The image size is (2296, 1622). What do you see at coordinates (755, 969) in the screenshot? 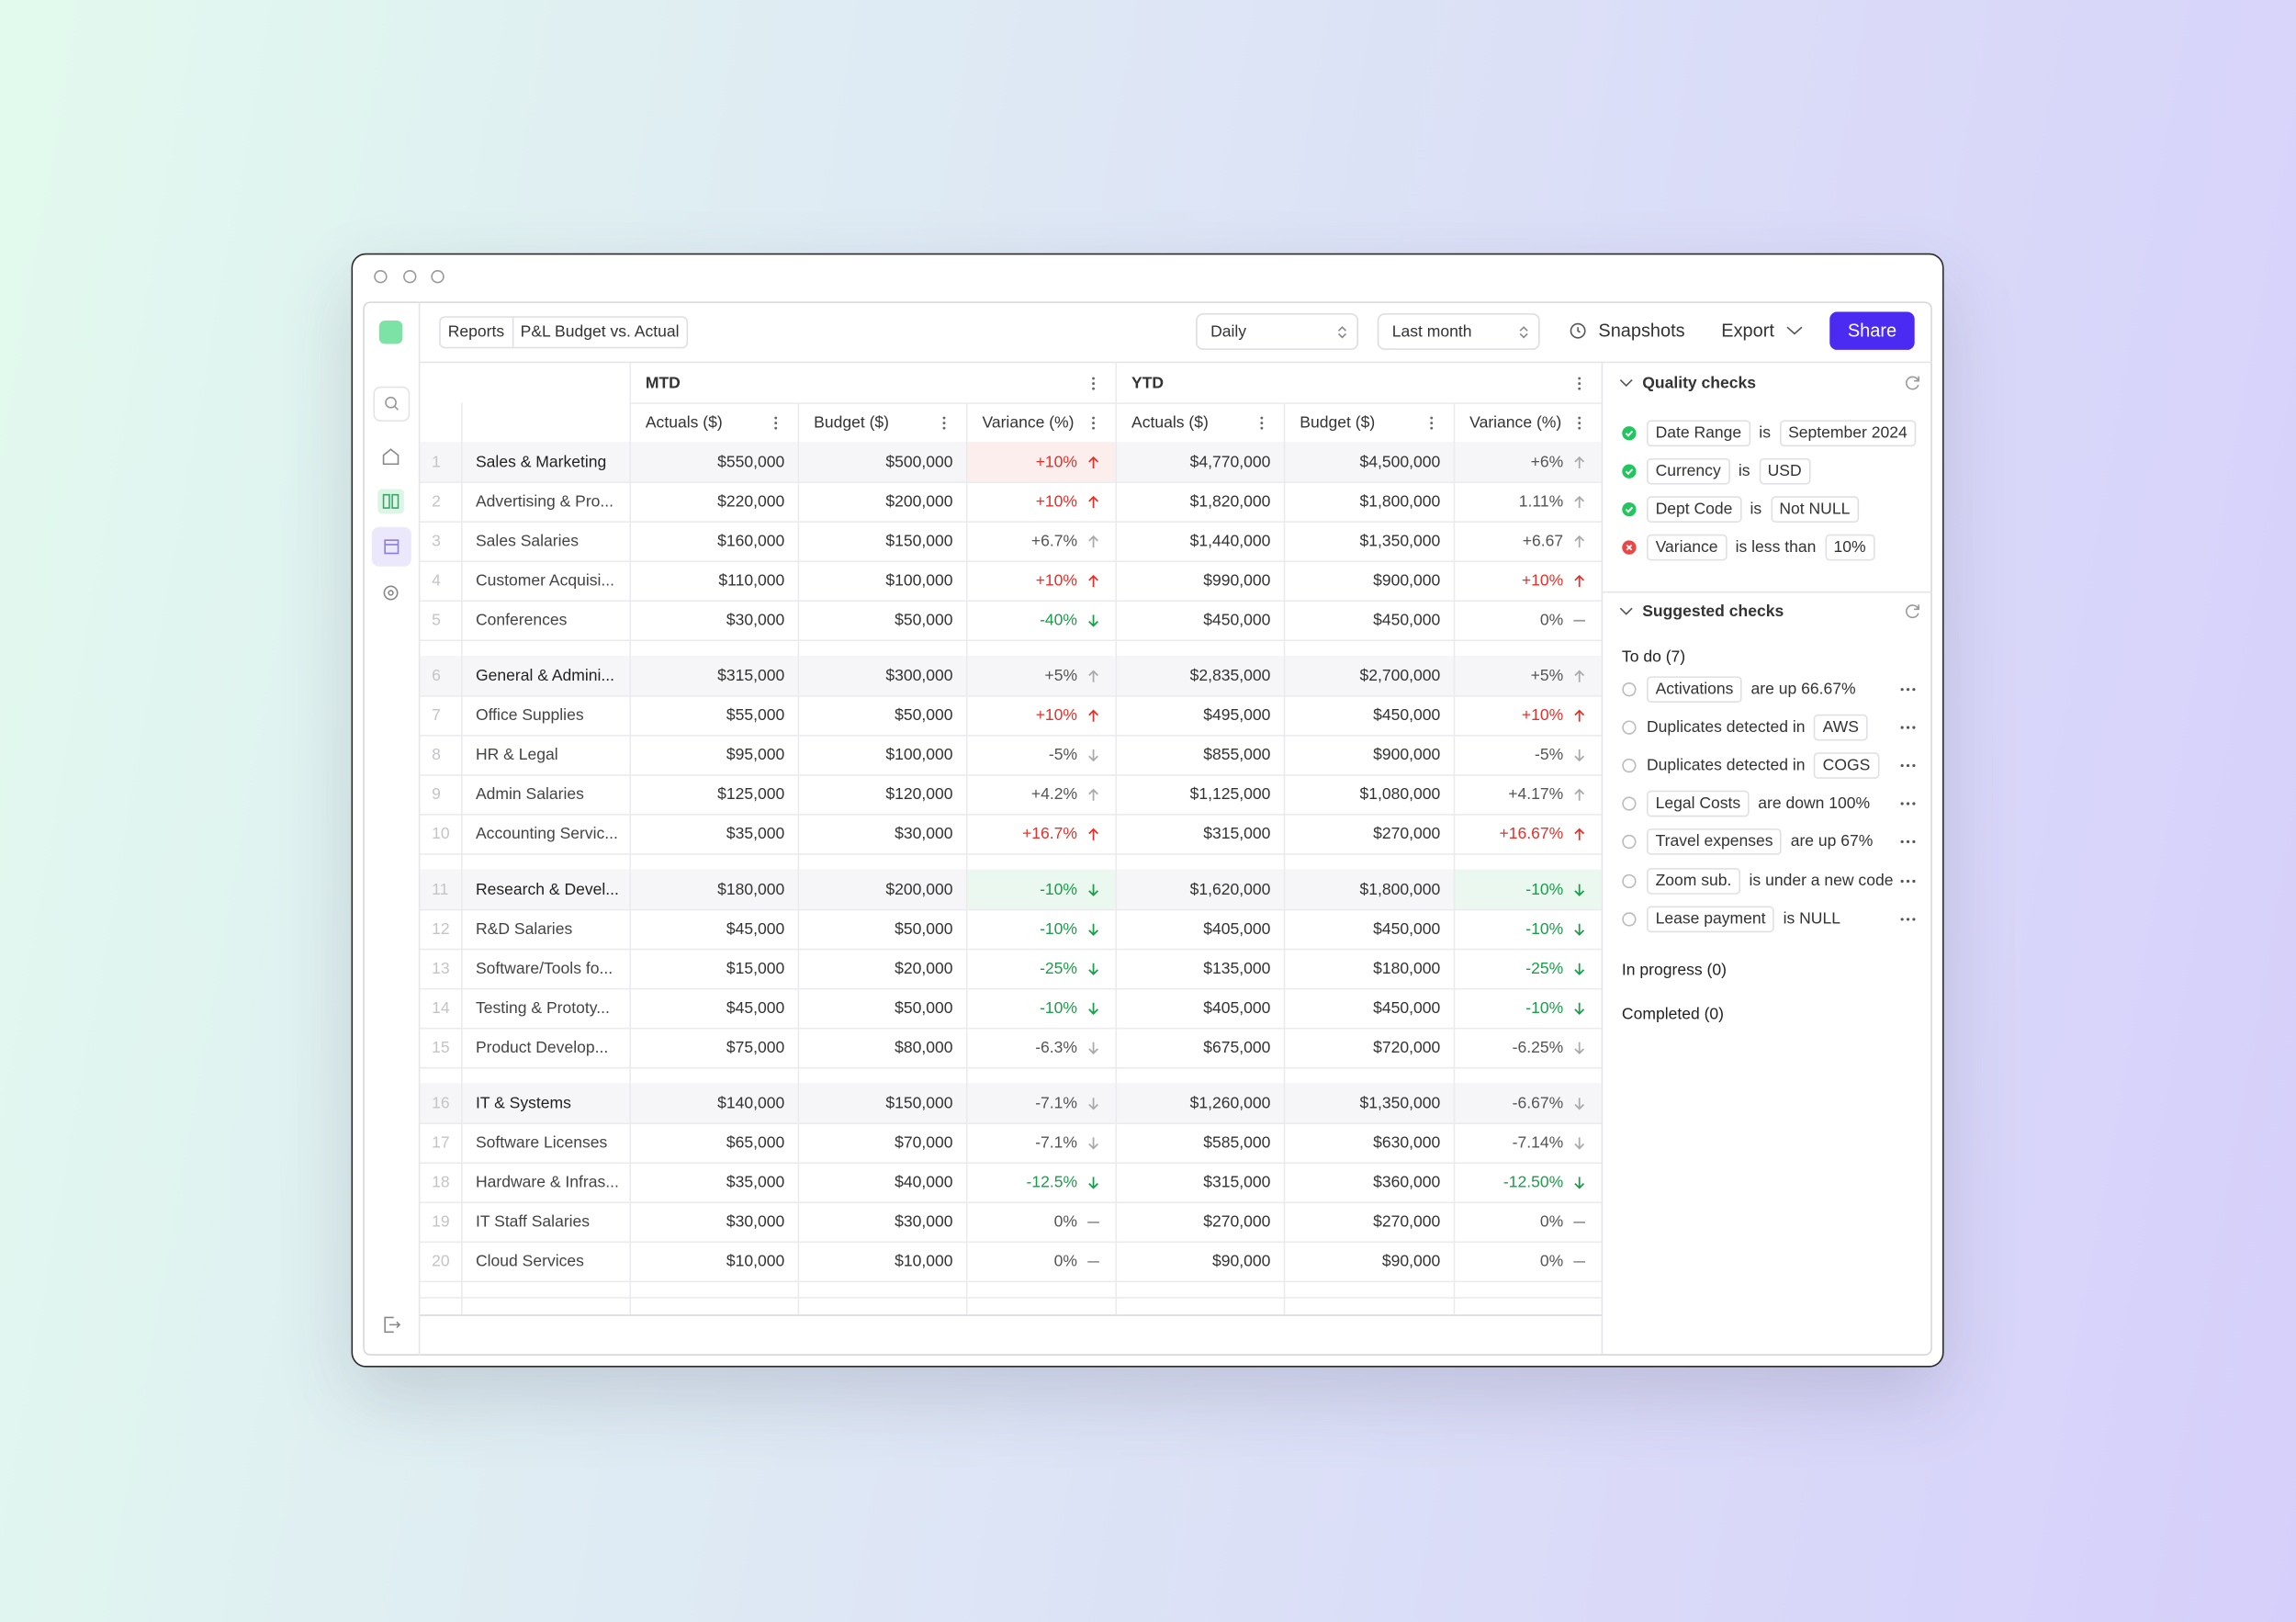
I see `cell-value: $15,000` at bounding box center [755, 969].